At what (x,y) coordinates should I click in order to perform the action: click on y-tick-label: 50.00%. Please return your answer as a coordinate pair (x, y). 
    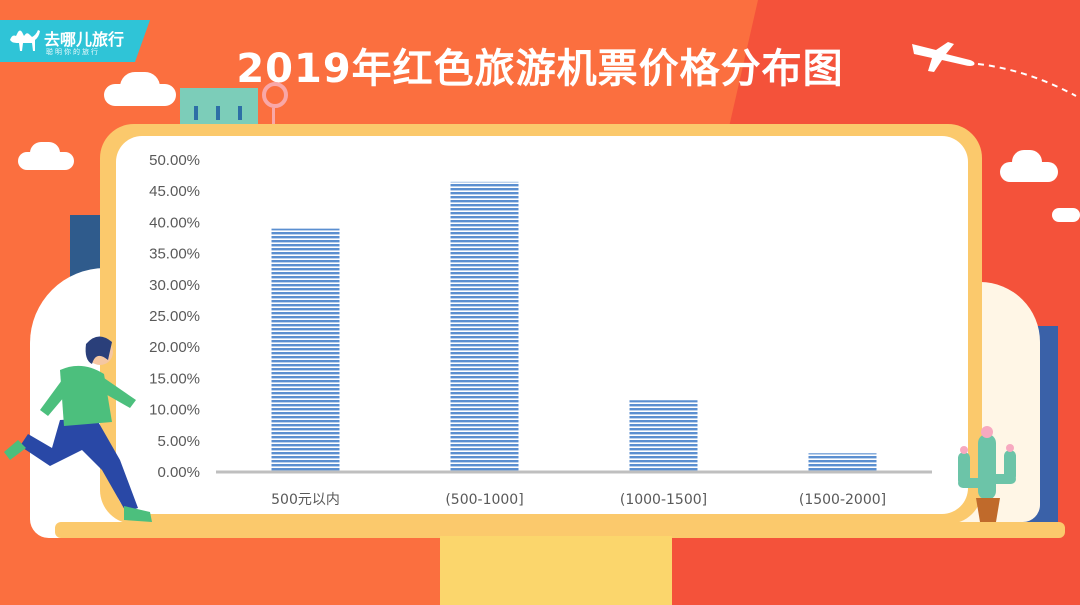
    Looking at the image, I should click on (174, 160).